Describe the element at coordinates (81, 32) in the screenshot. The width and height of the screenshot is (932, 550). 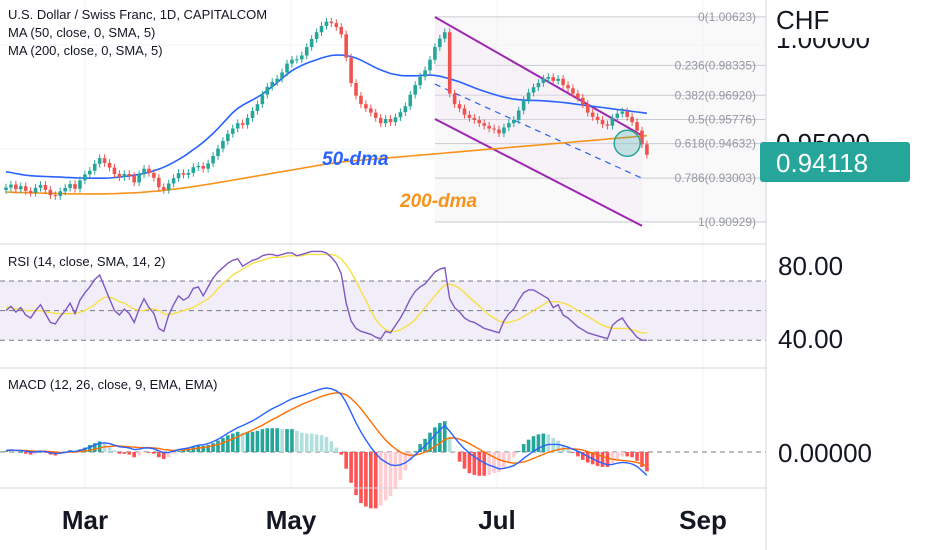
I see `ma50-legend: MA (50, close, 0, SMA, 5)` at that location.